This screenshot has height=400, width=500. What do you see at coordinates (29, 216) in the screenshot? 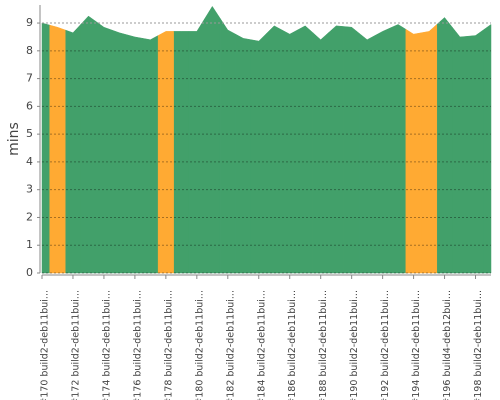
I see `y-tick-label: 2` at bounding box center [29, 216].